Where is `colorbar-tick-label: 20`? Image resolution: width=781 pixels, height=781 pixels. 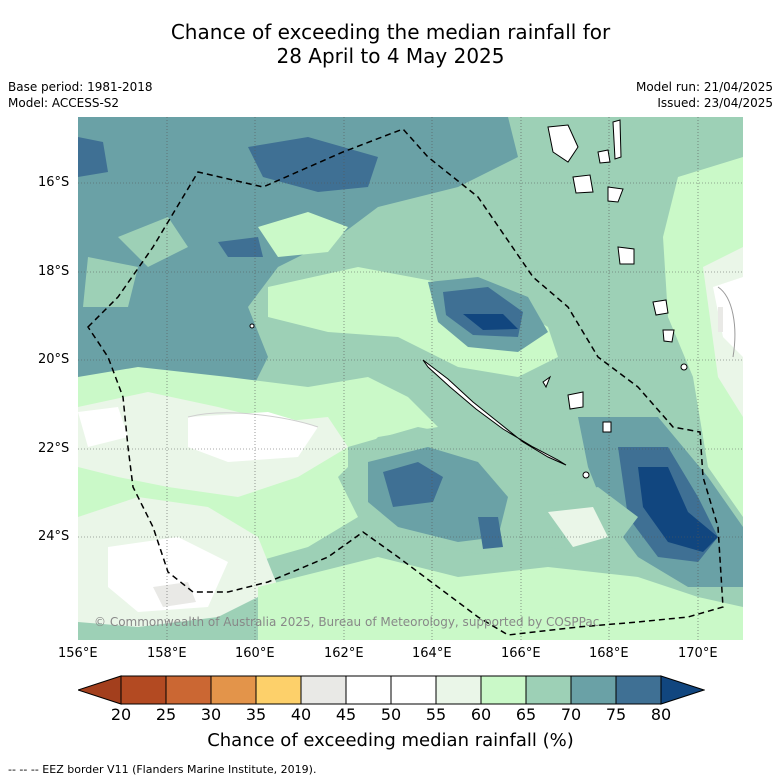 colorbar-tick-label: 20 is located at coordinates (121, 714).